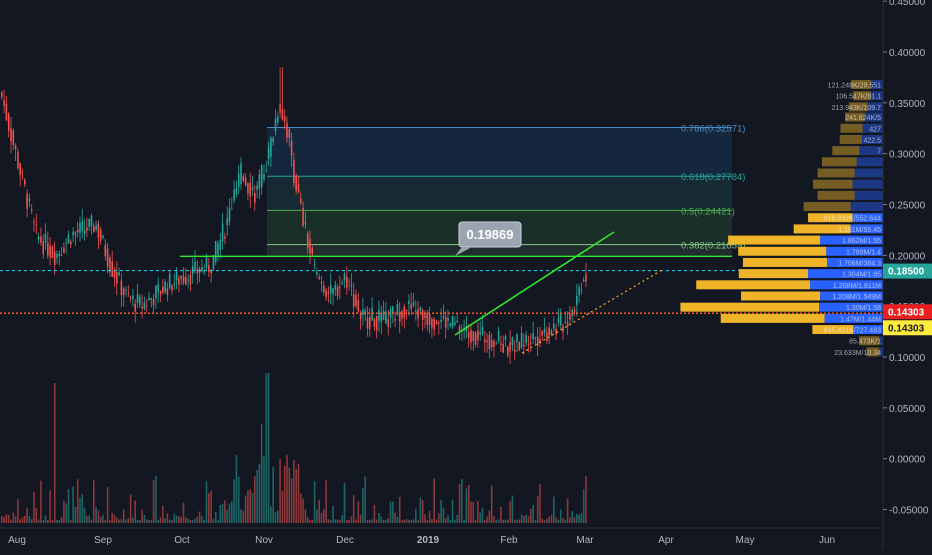  I want to click on time-tick-label: Sep, so click(103, 540).